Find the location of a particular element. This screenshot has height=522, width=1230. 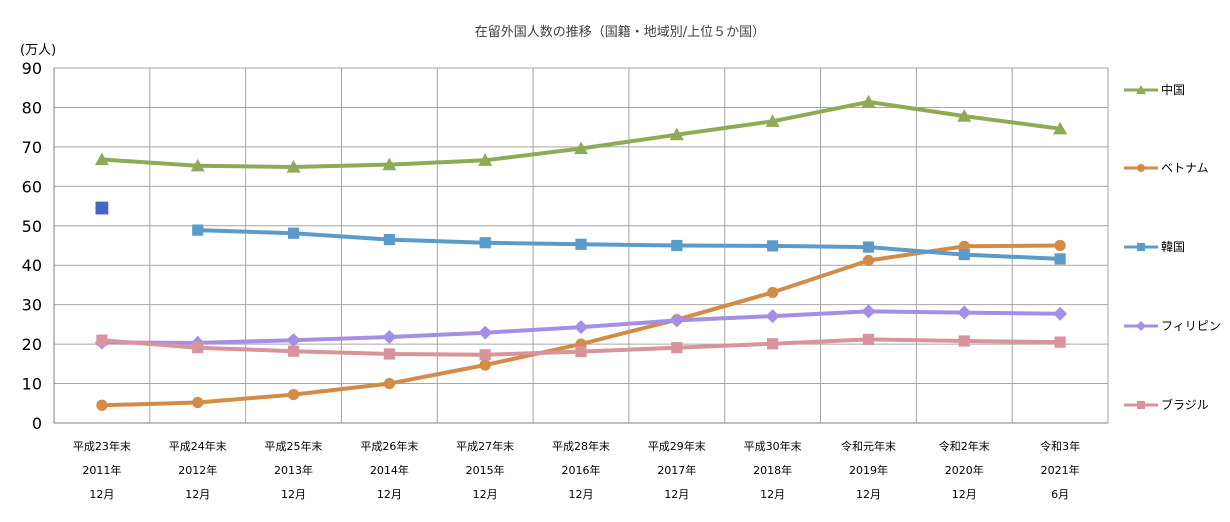

chart-title: 在留外国人数の推移（国籍・地域別/上位５か国） is located at coordinates (620, 32).